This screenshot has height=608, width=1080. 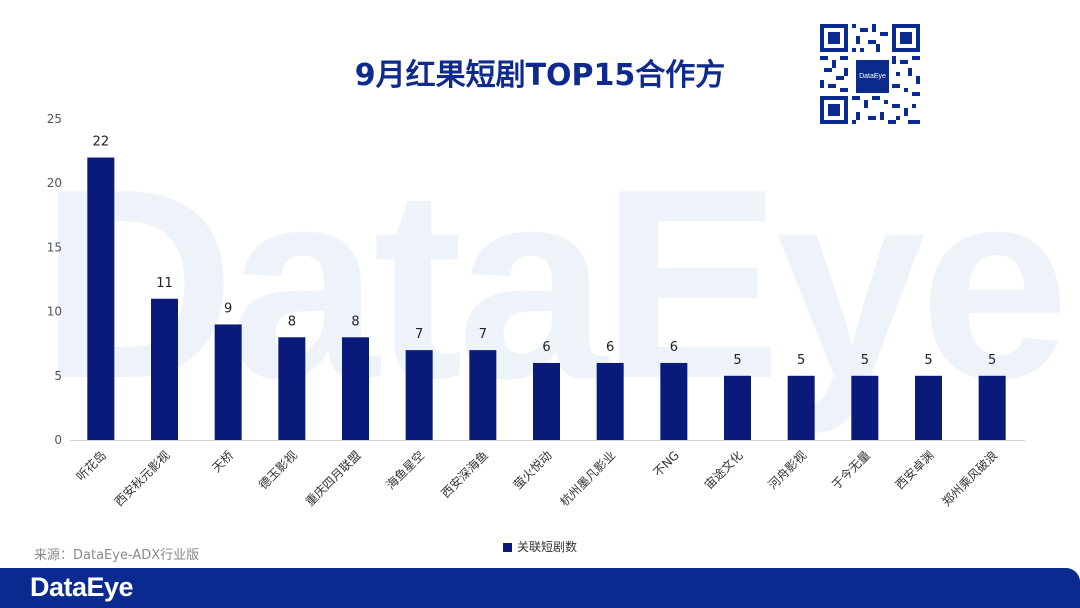 I want to click on category-label: 西安深海鱼, so click(x=464, y=474).